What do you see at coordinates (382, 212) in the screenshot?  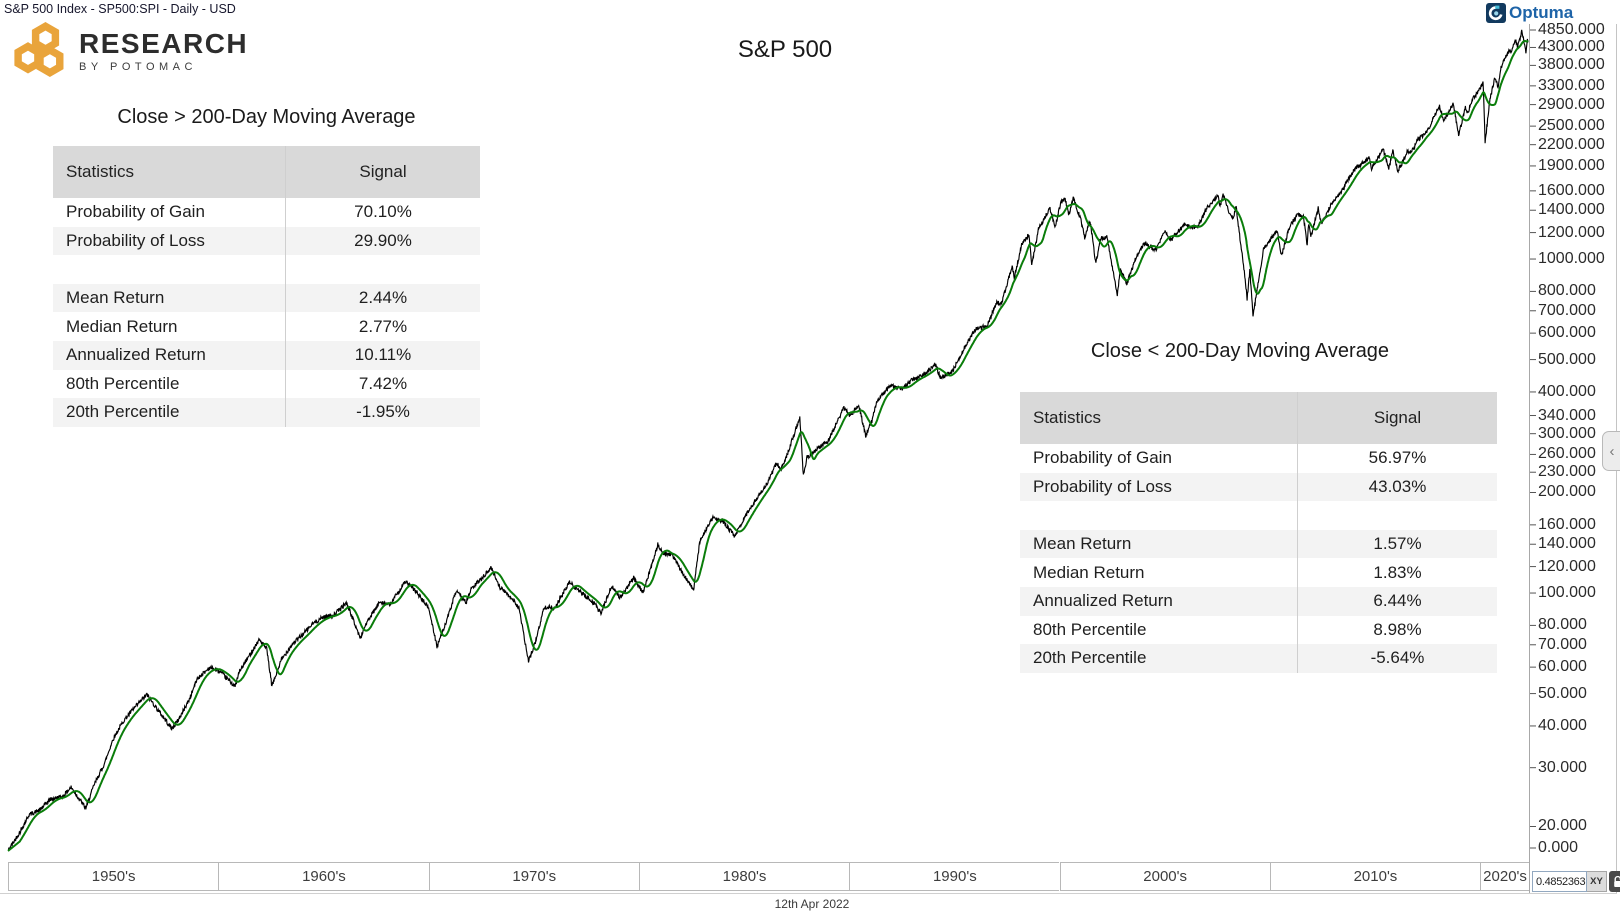 I see `stat-value: 70.10%` at bounding box center [382, 212].